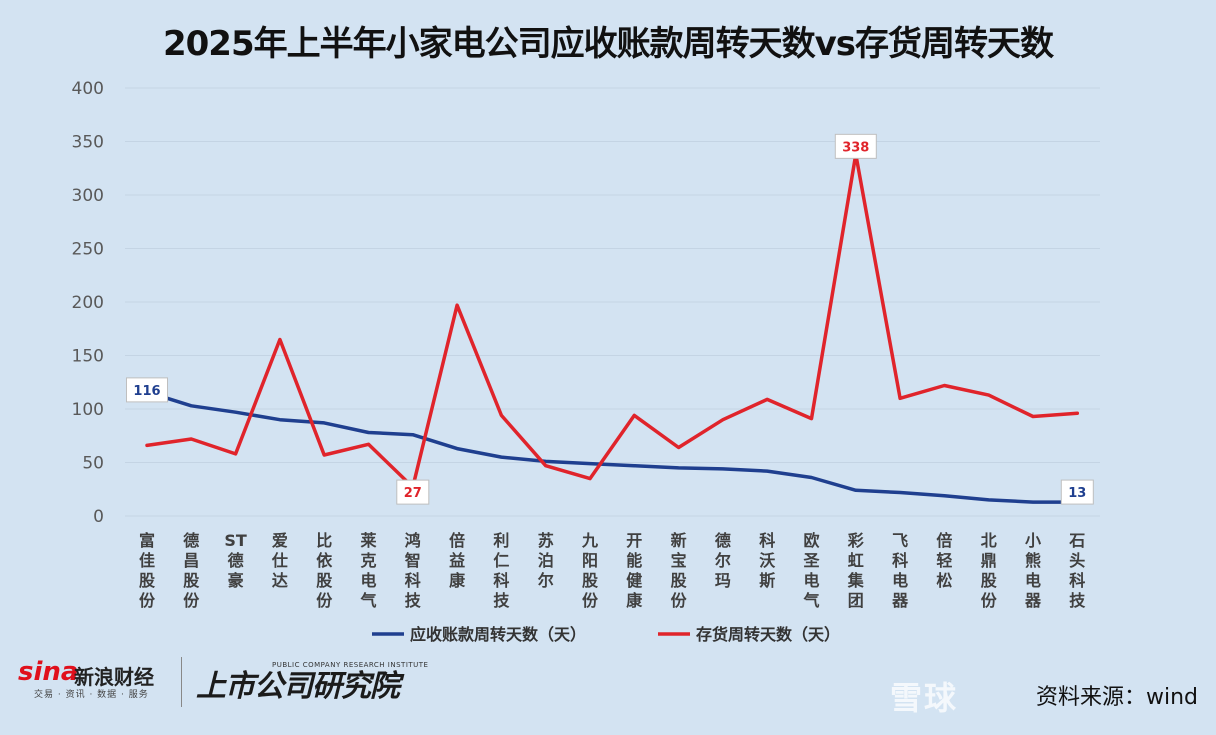 The width and height of the screenshot is (1216, 735). I want to click on data-label: 338, so click(855, 146).